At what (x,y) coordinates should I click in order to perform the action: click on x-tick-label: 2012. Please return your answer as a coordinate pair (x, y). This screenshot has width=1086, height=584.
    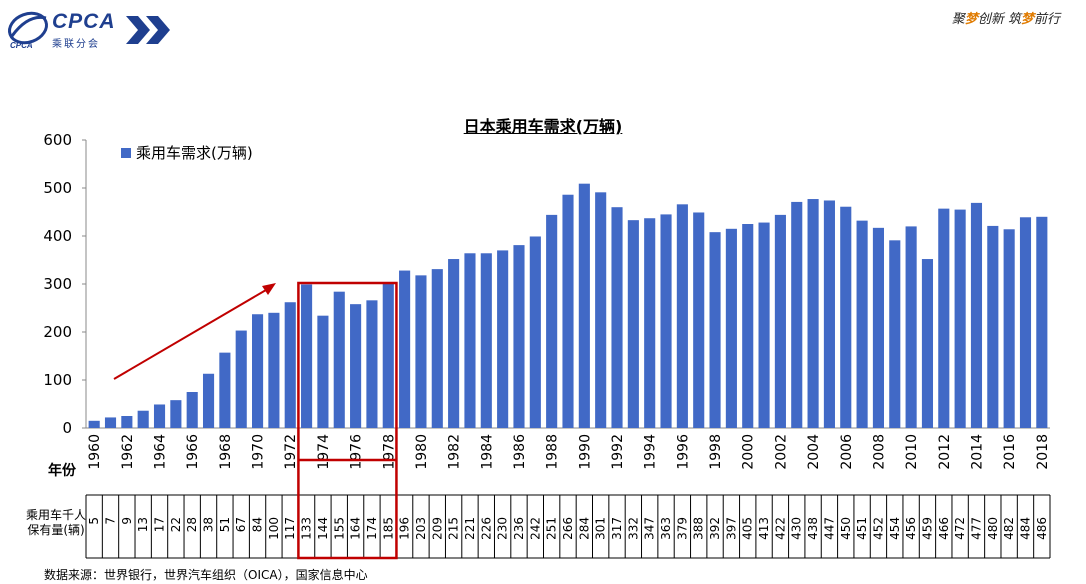
    Looking at the image, I should click on (945, 452).